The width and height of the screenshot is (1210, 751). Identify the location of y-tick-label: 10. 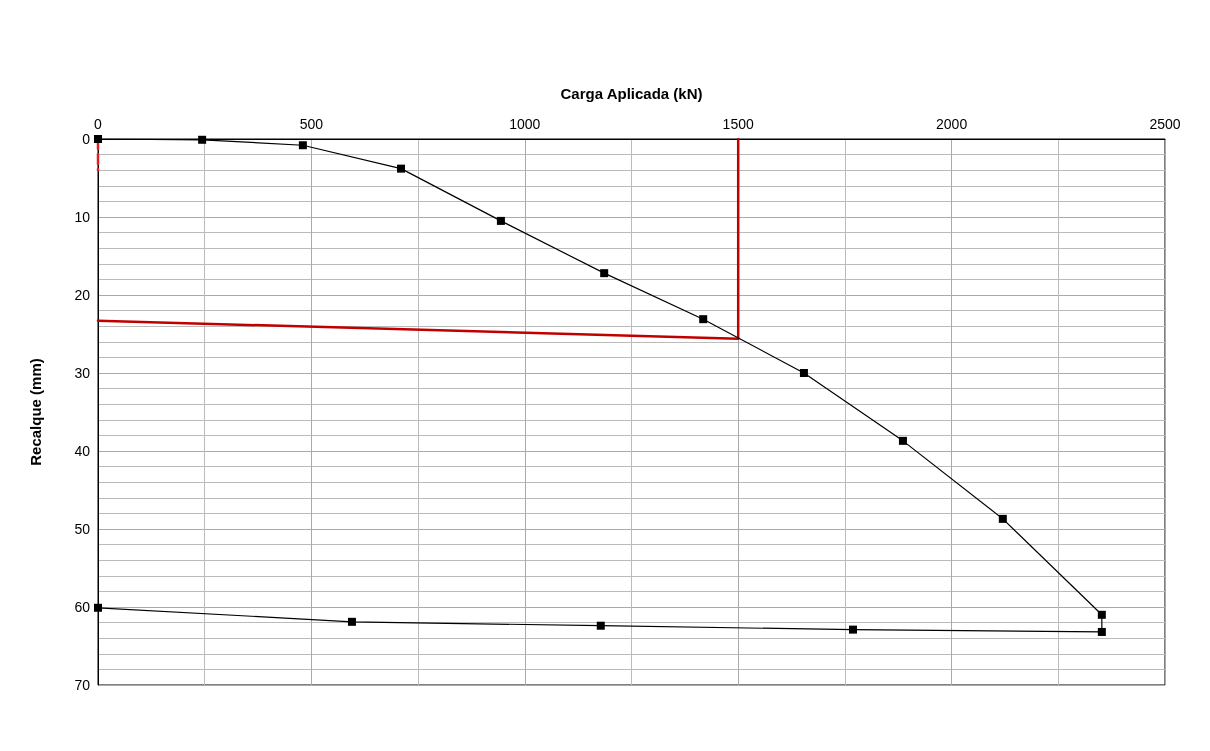
(82, 217).